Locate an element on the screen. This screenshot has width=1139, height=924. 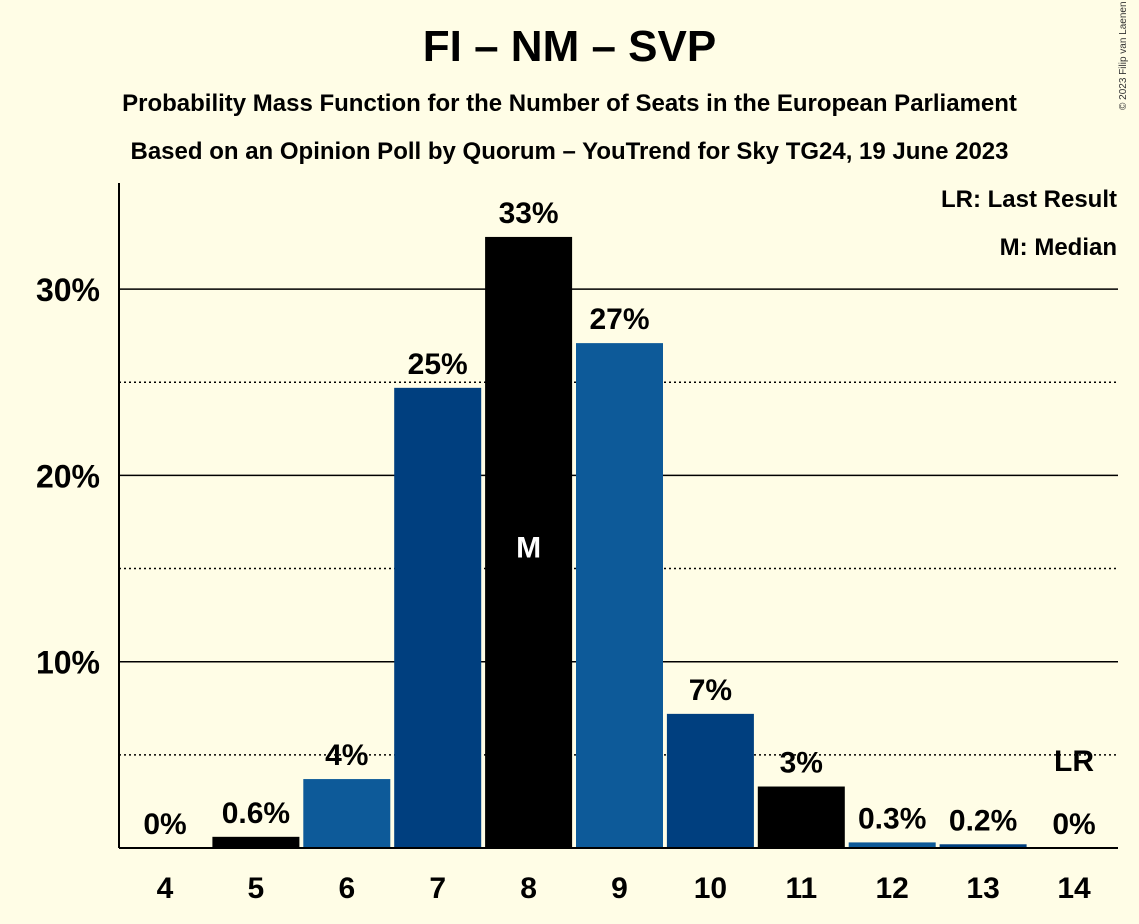
x-tick-label: 12 is located at coordinates (892, 888).